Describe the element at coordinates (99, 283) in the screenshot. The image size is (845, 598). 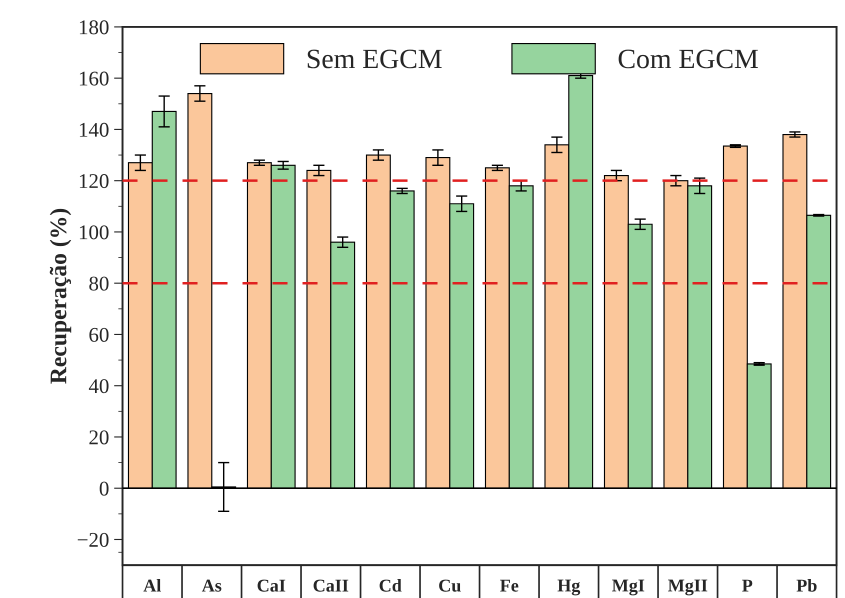
I see `y-tick-label: 80` at that location.